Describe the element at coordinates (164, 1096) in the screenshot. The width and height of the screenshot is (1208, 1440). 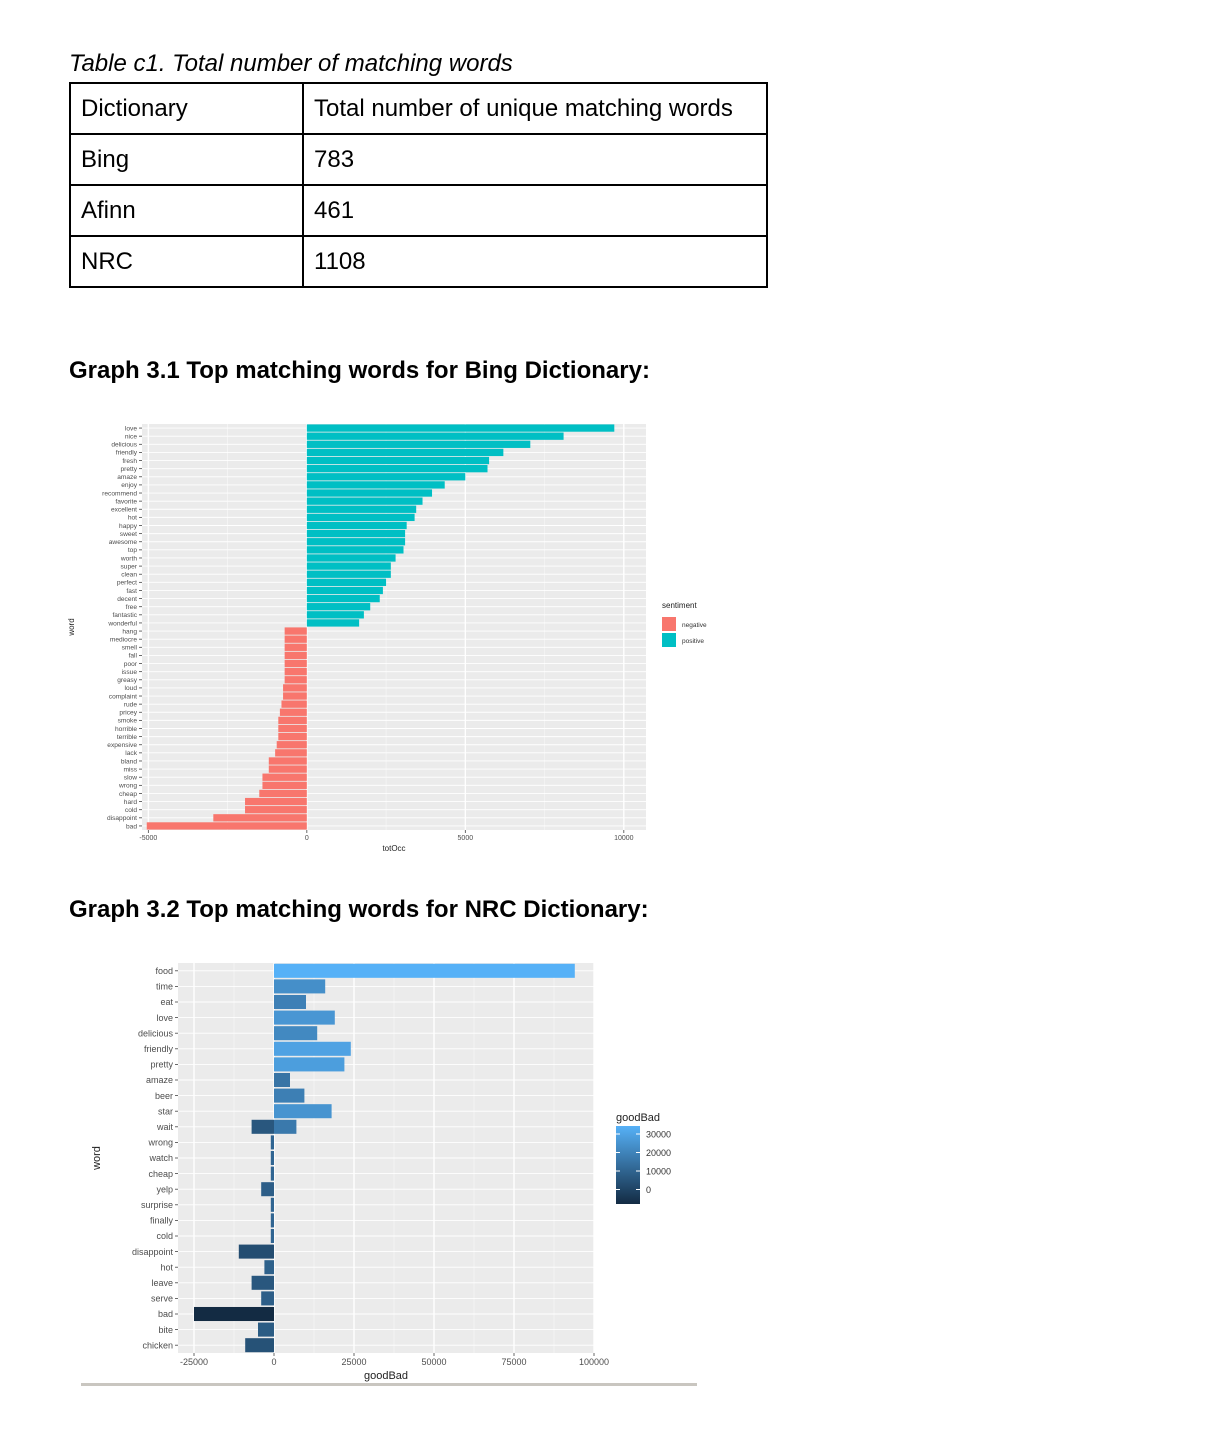
I see `y-tick-label: beer` at that location.